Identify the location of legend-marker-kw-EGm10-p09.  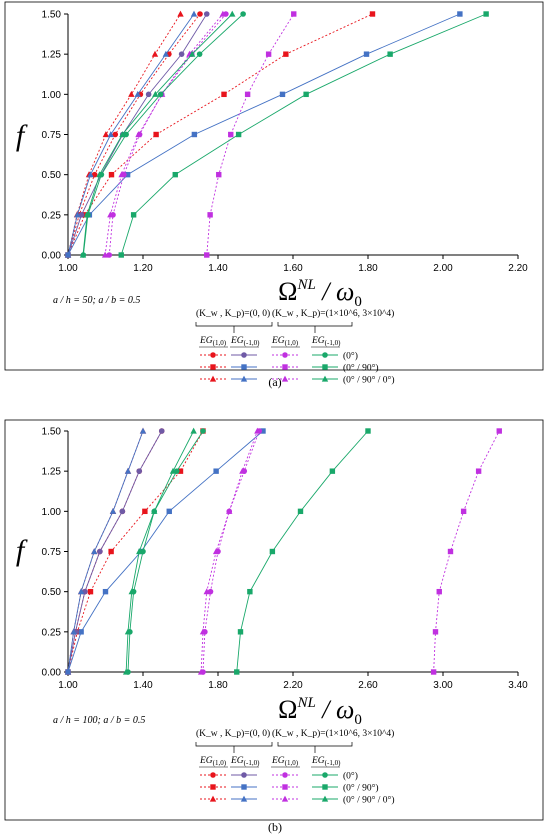
(325, 798).